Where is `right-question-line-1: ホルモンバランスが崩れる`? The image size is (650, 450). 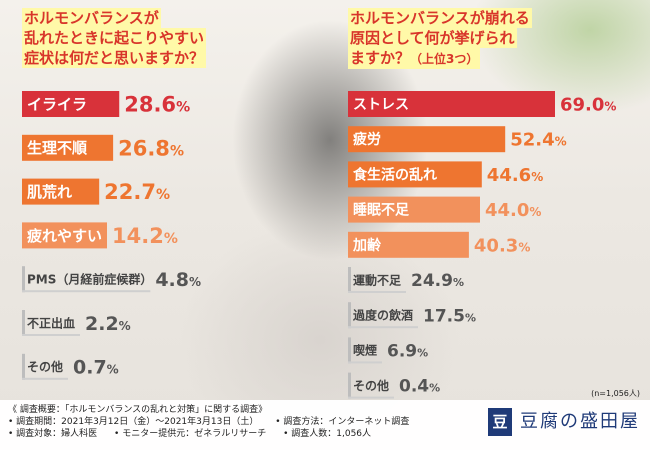 right-question-line-1: ホルモンバランスが崩れる is located at coordinates (440, 18).